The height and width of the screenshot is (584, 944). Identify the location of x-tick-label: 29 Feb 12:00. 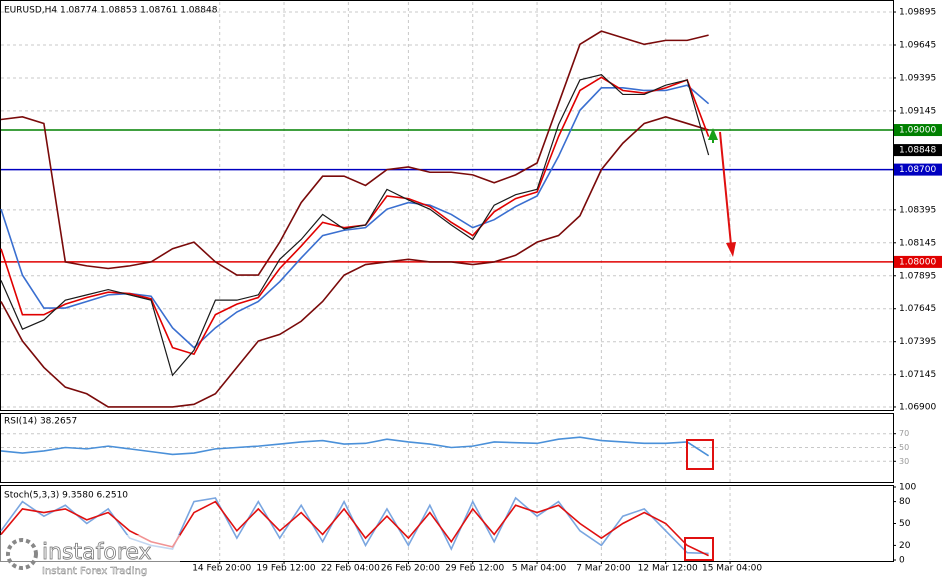
(474, 569).